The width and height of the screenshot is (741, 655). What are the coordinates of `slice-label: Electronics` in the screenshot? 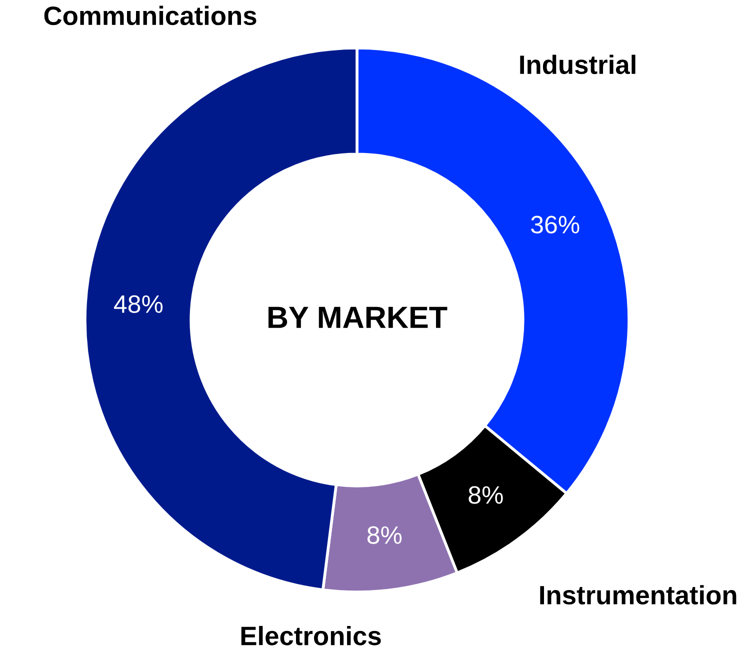 It's located at (311, 636).